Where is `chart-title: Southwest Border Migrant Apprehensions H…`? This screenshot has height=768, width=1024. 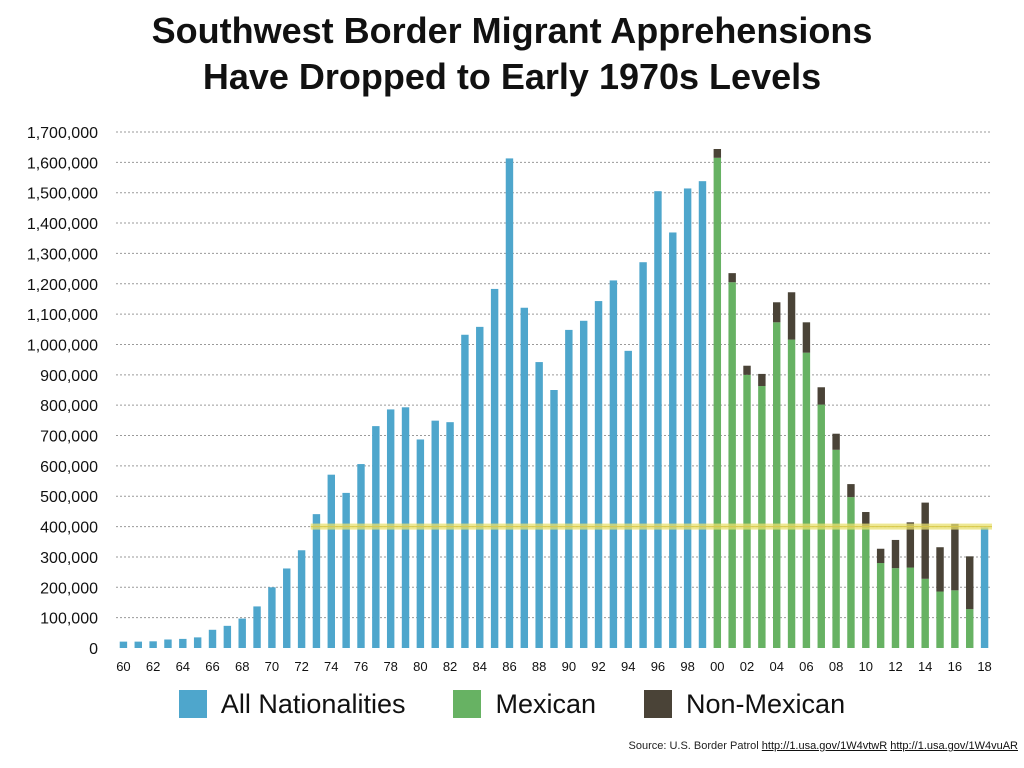 chart-title: Southwest Border Migrant Apprehensions H… is located at coordinates (512, 54).